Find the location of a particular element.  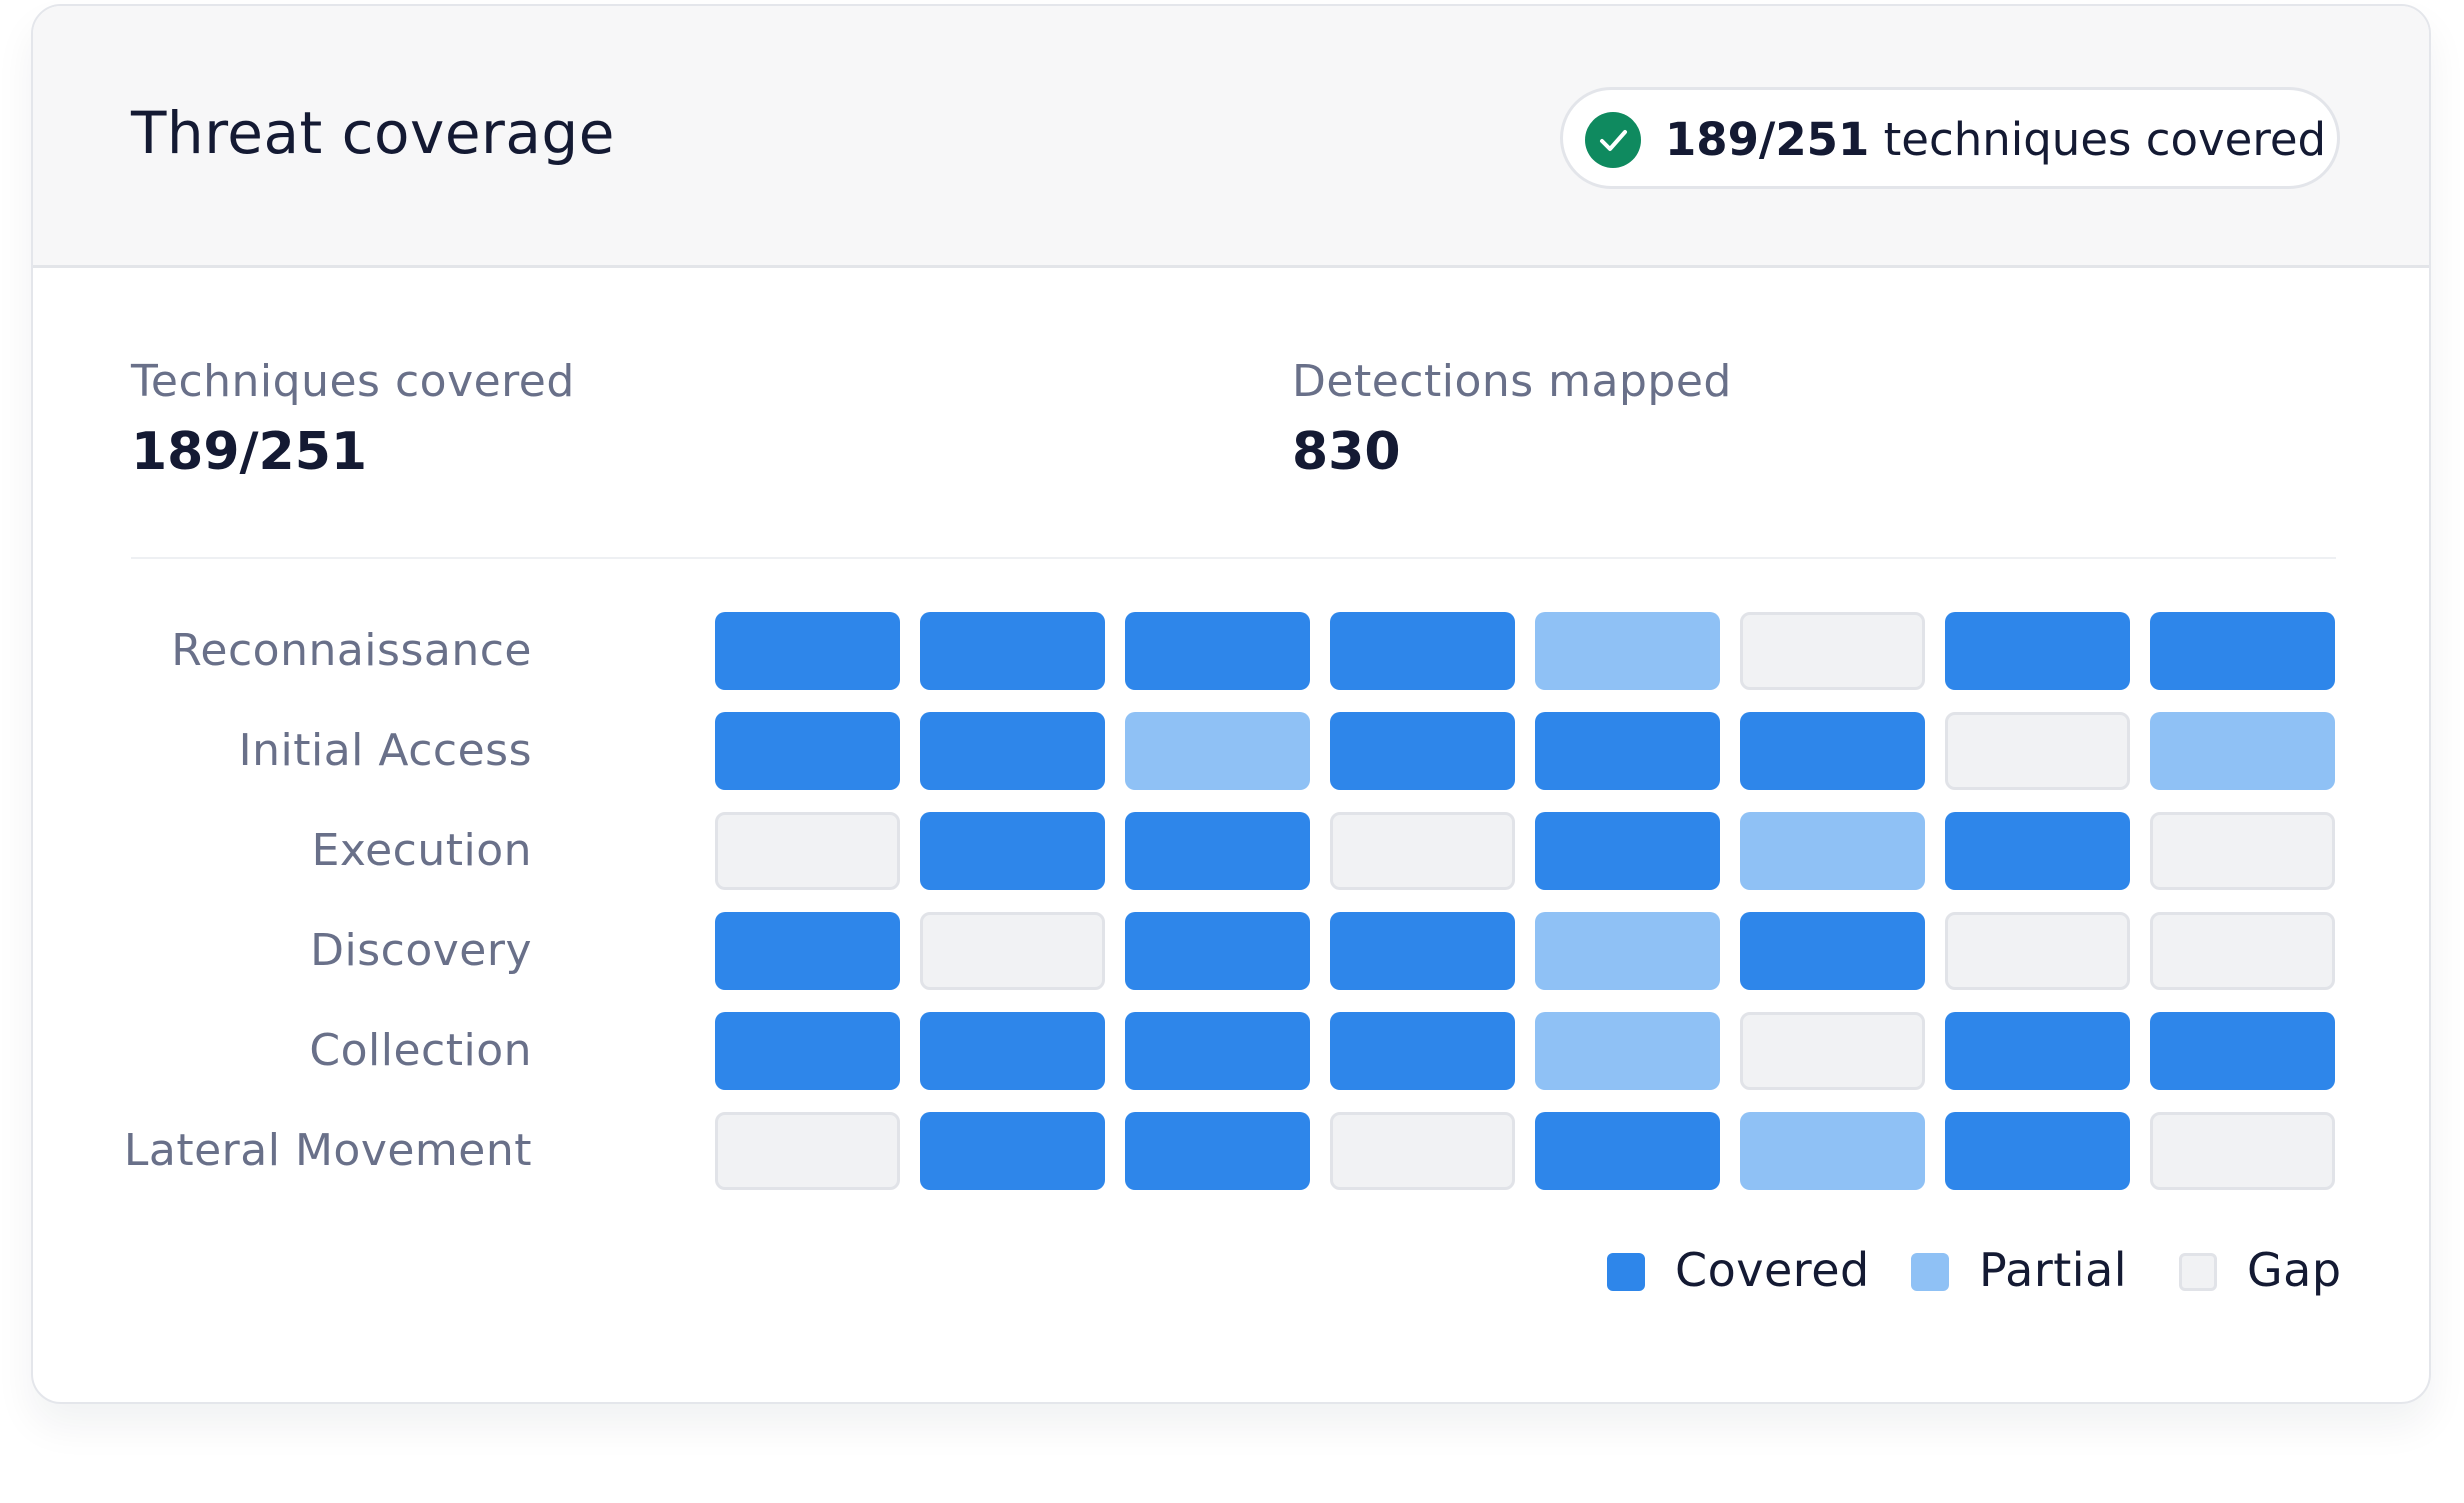

stat-label: Detections mapped is located at coordinates (1512, 381).